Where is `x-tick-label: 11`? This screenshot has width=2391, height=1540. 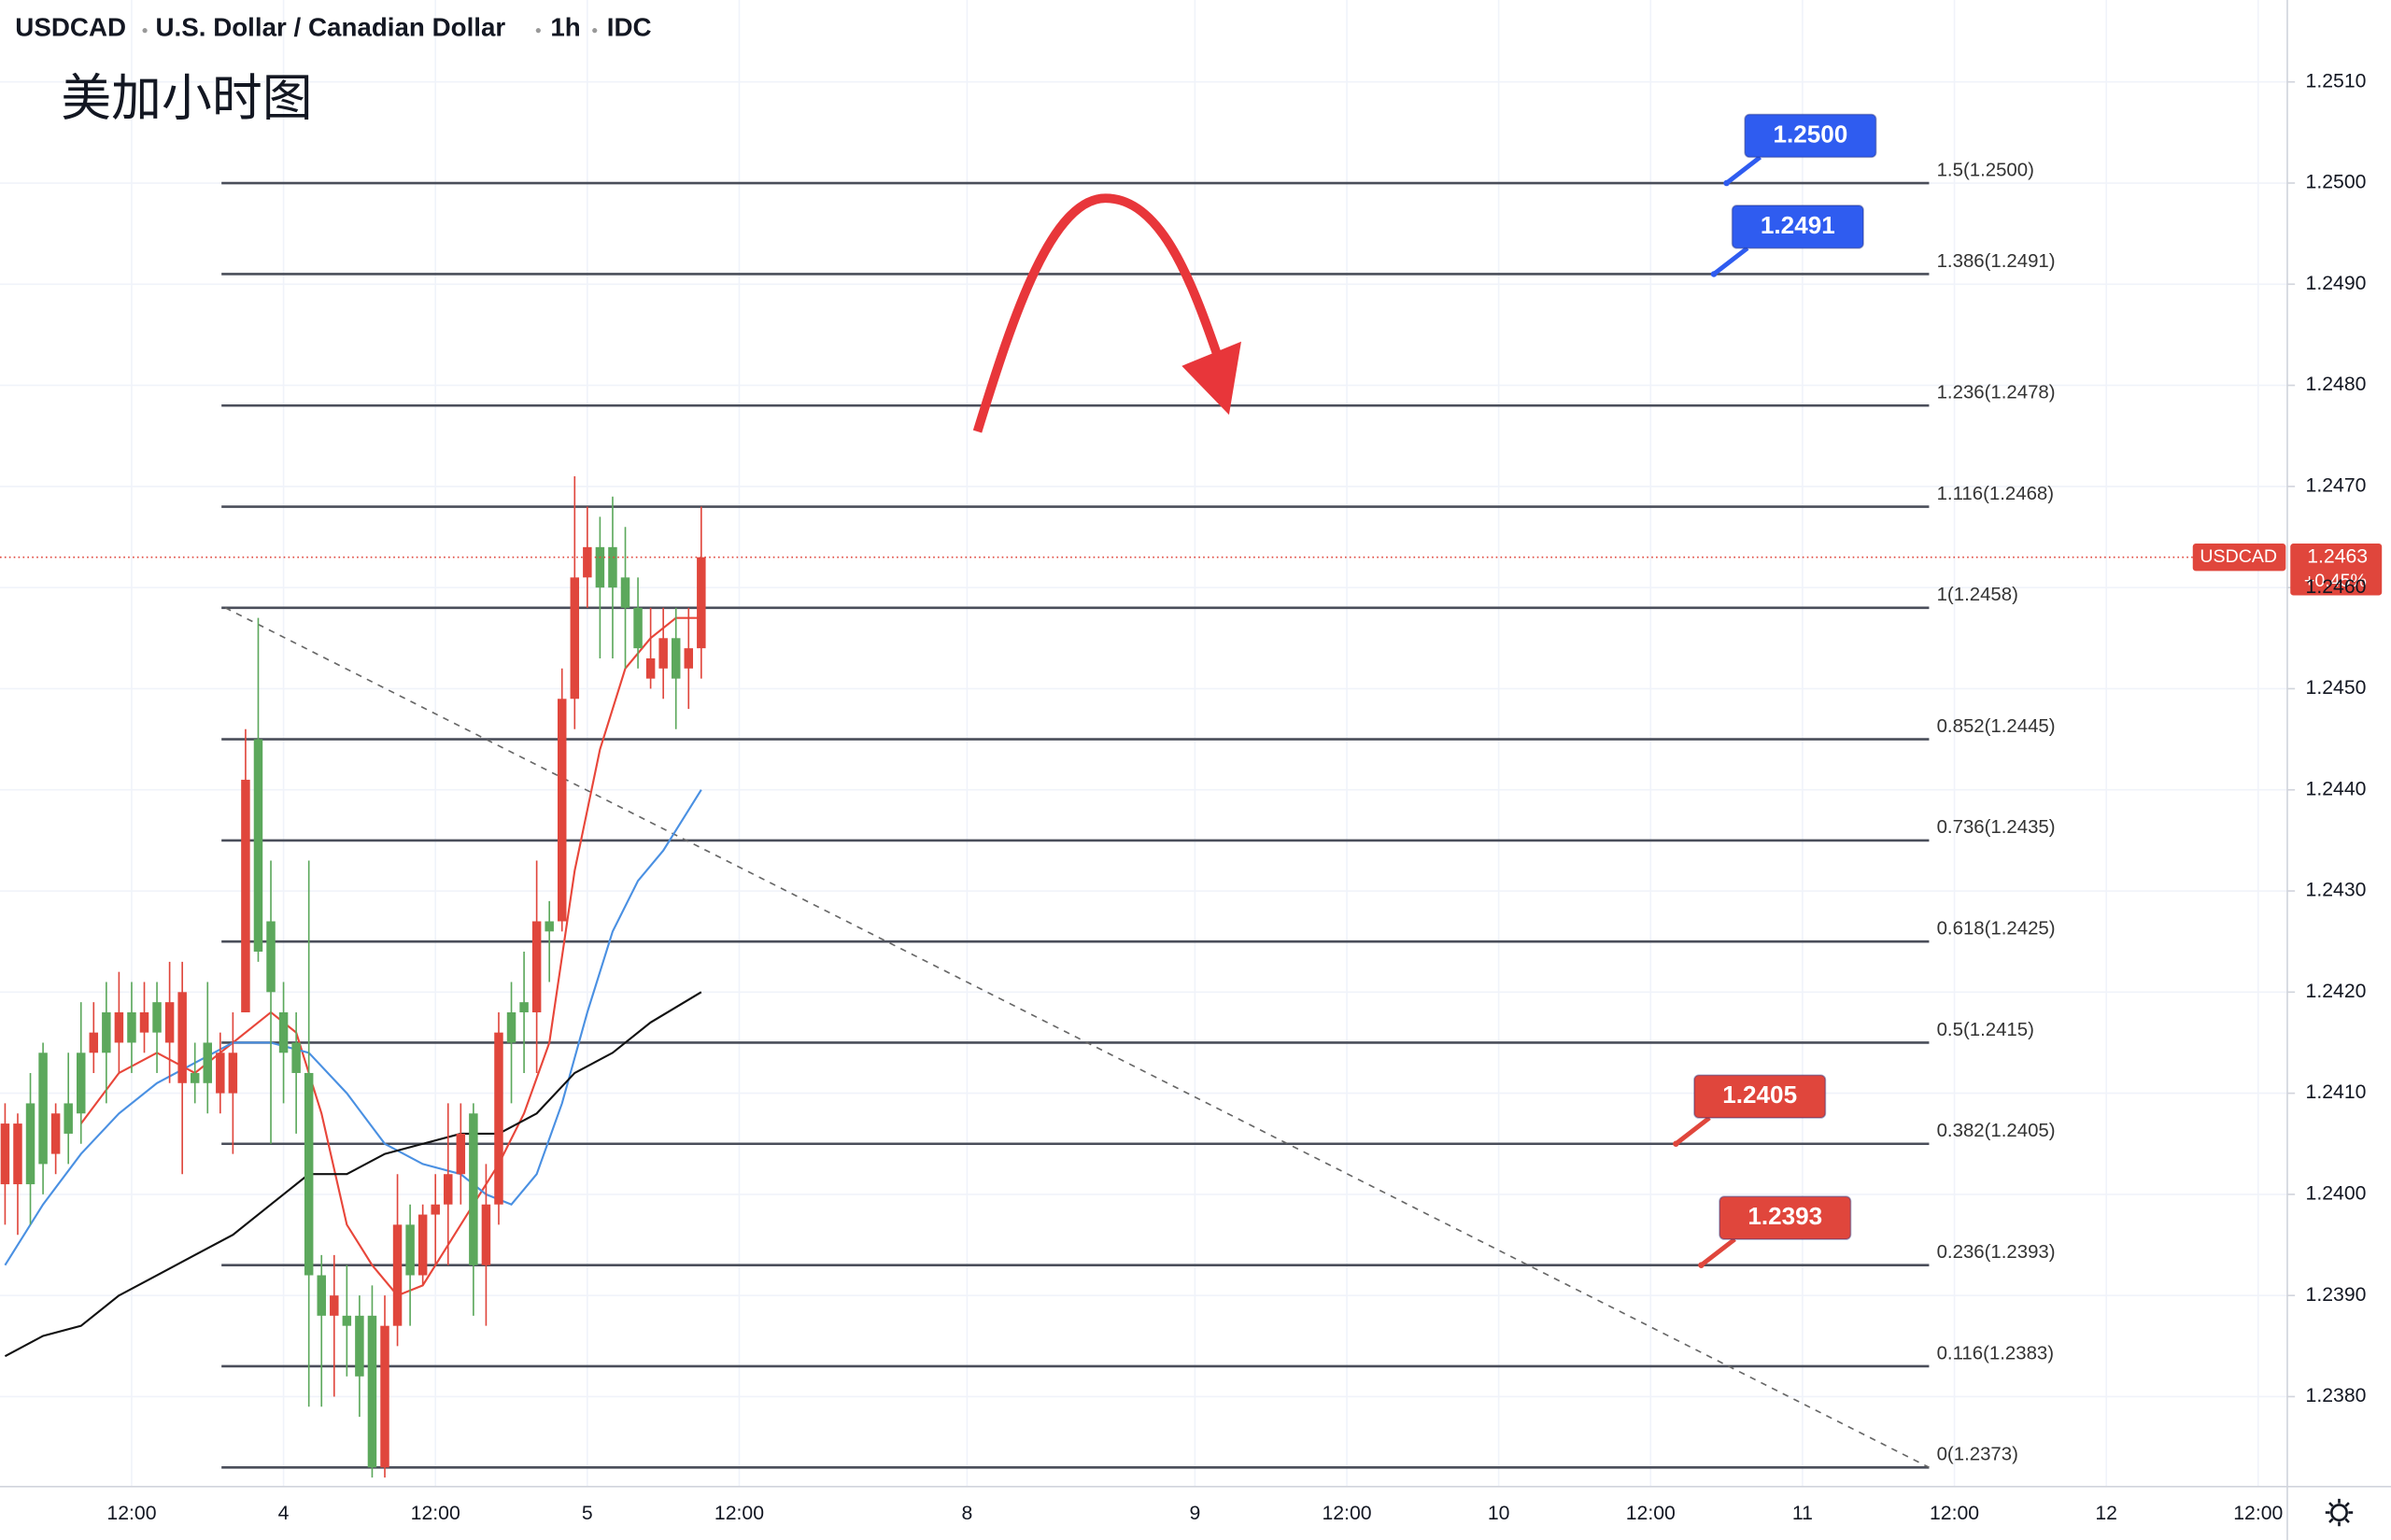
x-tick-label: 11 is located at coordinates (1803, 1513).